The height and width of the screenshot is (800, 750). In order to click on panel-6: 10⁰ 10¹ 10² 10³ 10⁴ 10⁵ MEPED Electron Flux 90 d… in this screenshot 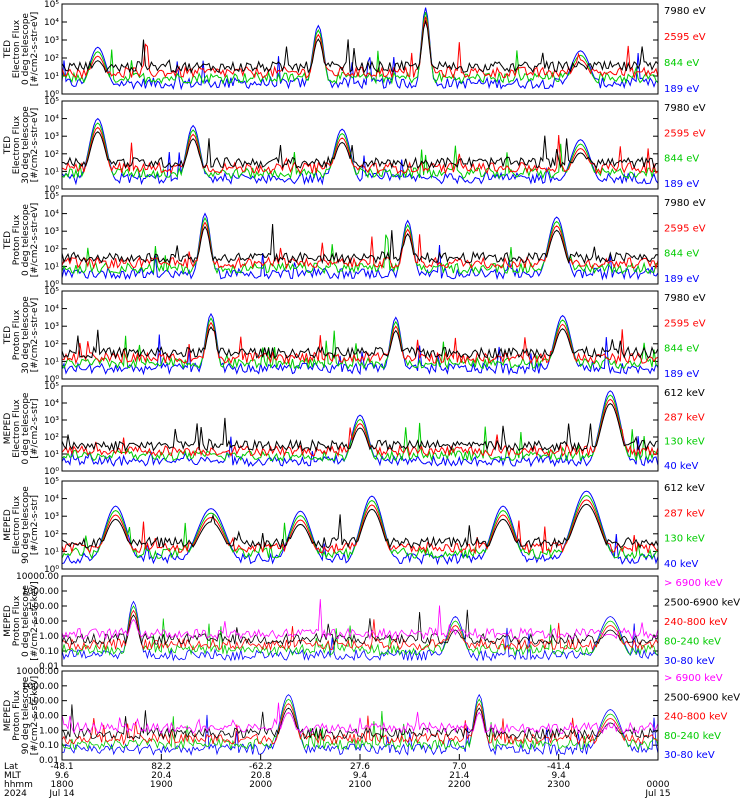, I will do `click(354, 526)`.